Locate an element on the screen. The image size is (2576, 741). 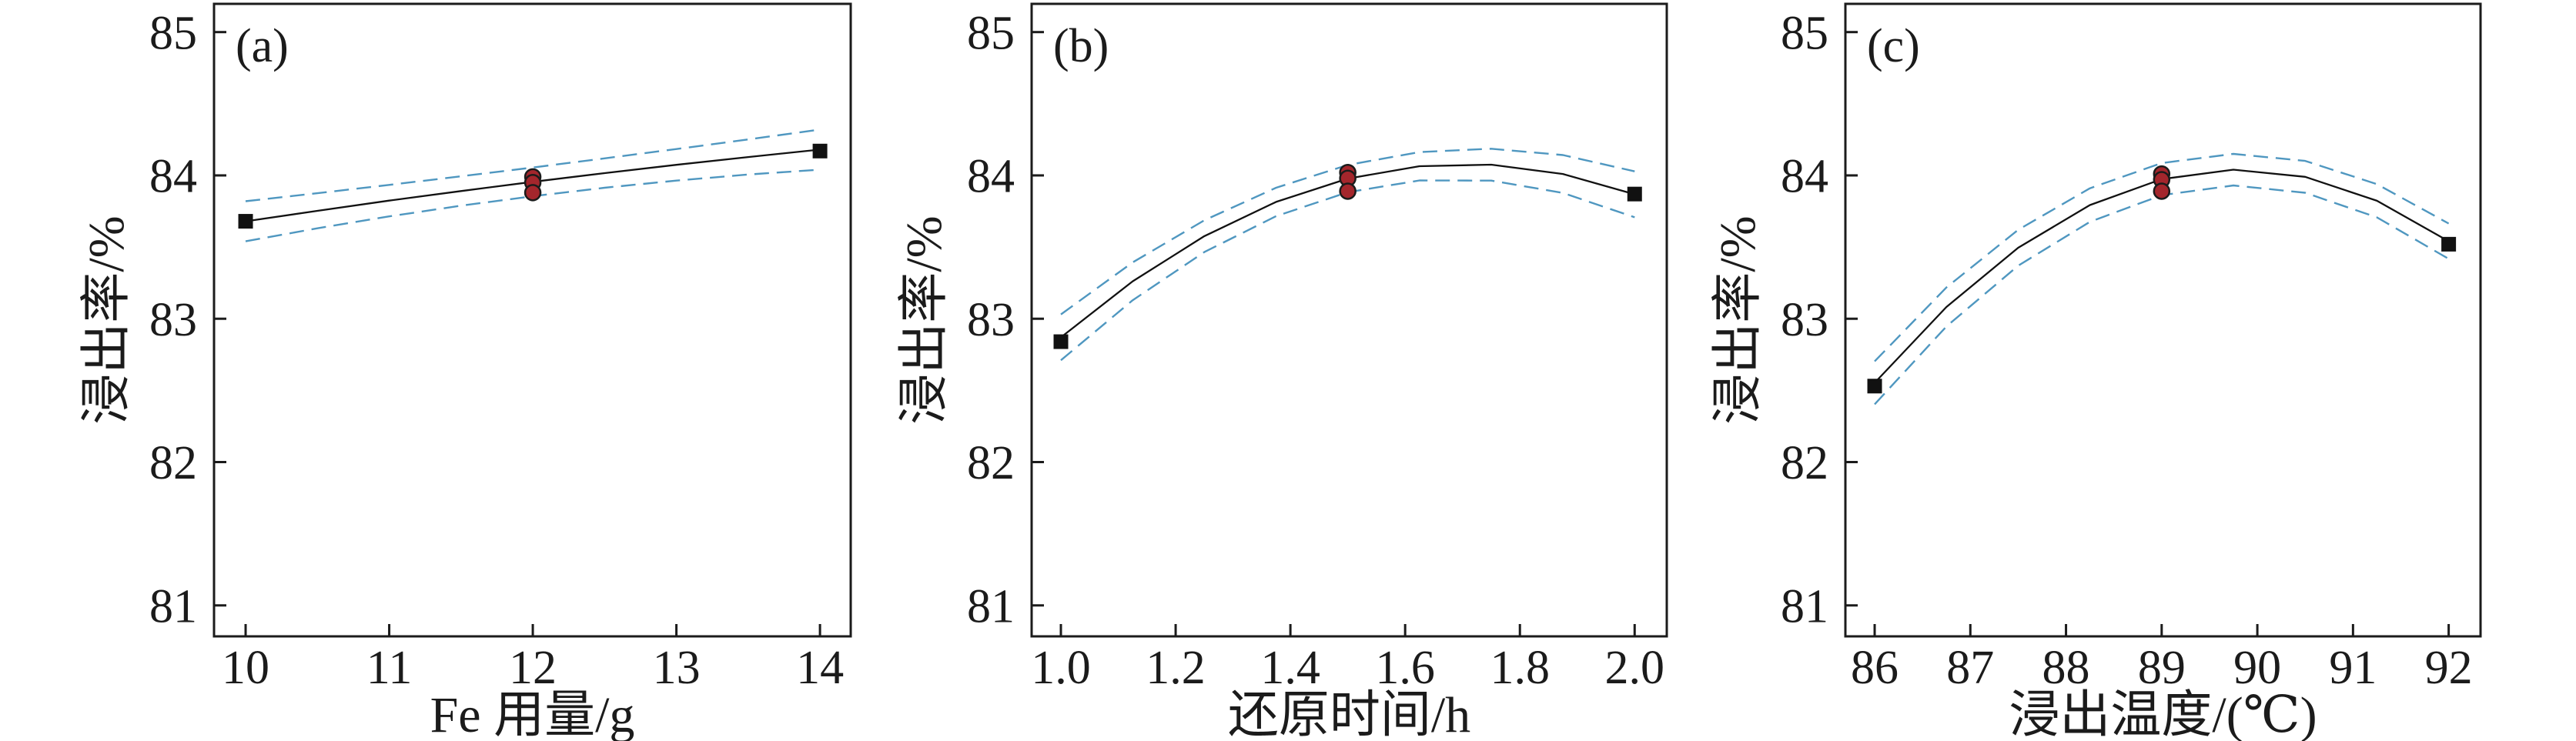
x-tick-label: 2.0 is located at coordinates (1635, 668).